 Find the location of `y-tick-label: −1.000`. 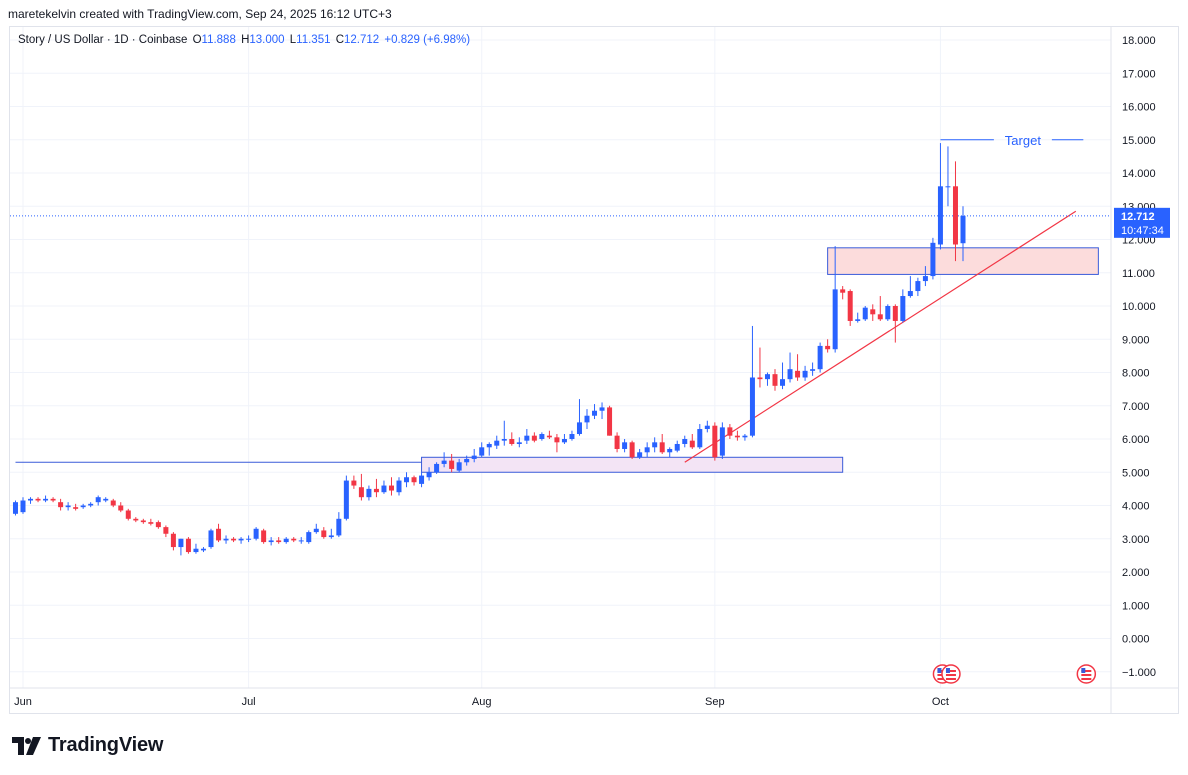

y-tick-label: −1.000 is located at coordinates (1139, 673).